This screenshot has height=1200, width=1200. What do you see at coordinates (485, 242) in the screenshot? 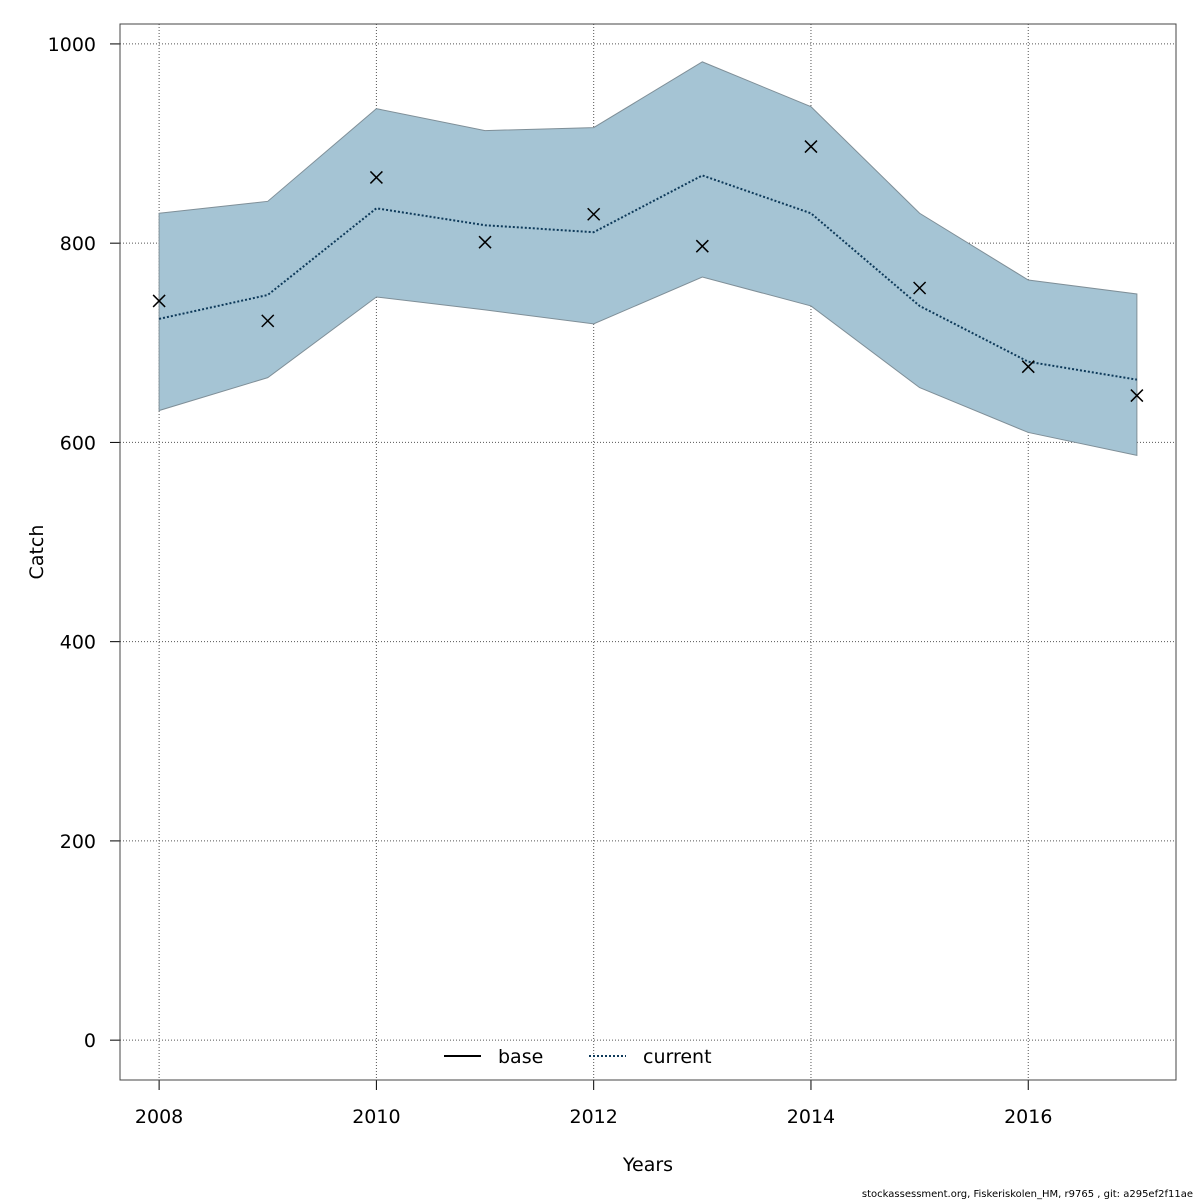
I see `observed-point-2011` at bounding box center [485, 242].